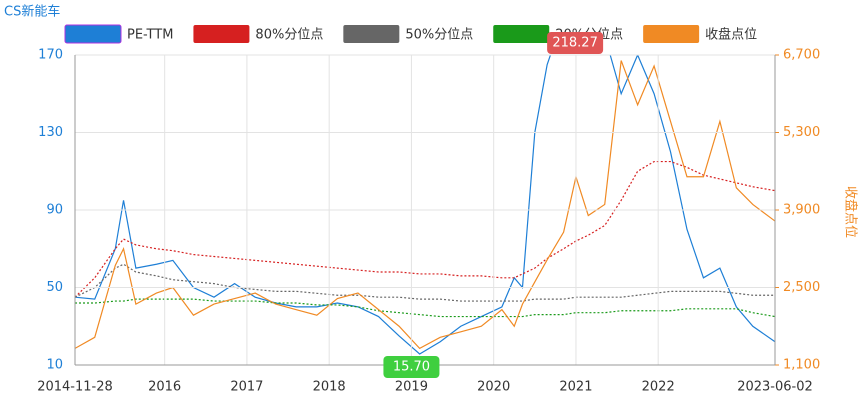 This screenshot has width=863, height=404. I want to click on x-tick-label: 2017, so click(246, 387).